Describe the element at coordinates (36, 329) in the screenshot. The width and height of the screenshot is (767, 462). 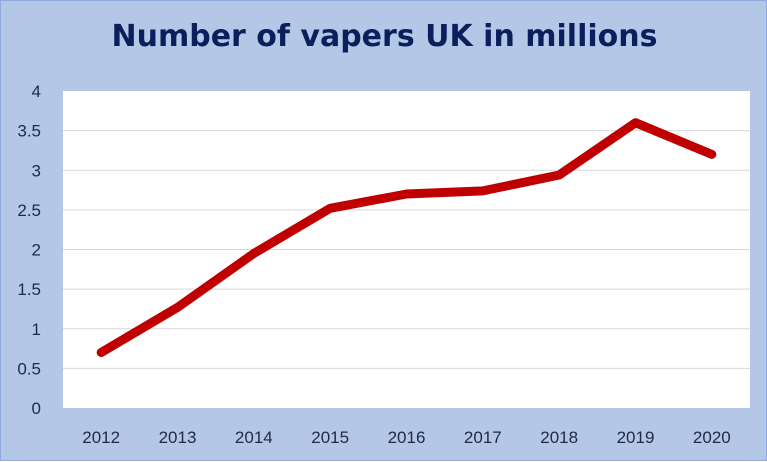
I see `y-tick-label: 1` at that location.